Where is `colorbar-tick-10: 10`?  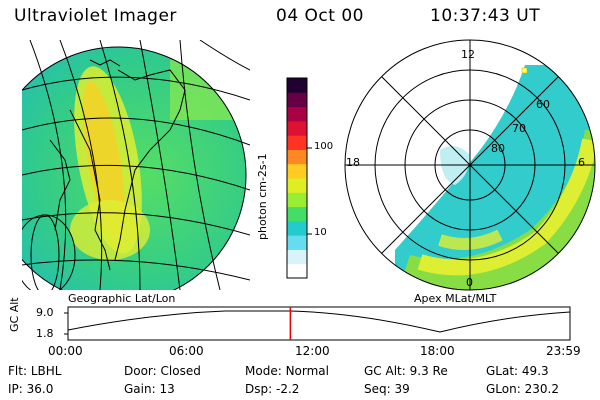
colorbar-tick-10: 10 is located at coordinates (320, 232).